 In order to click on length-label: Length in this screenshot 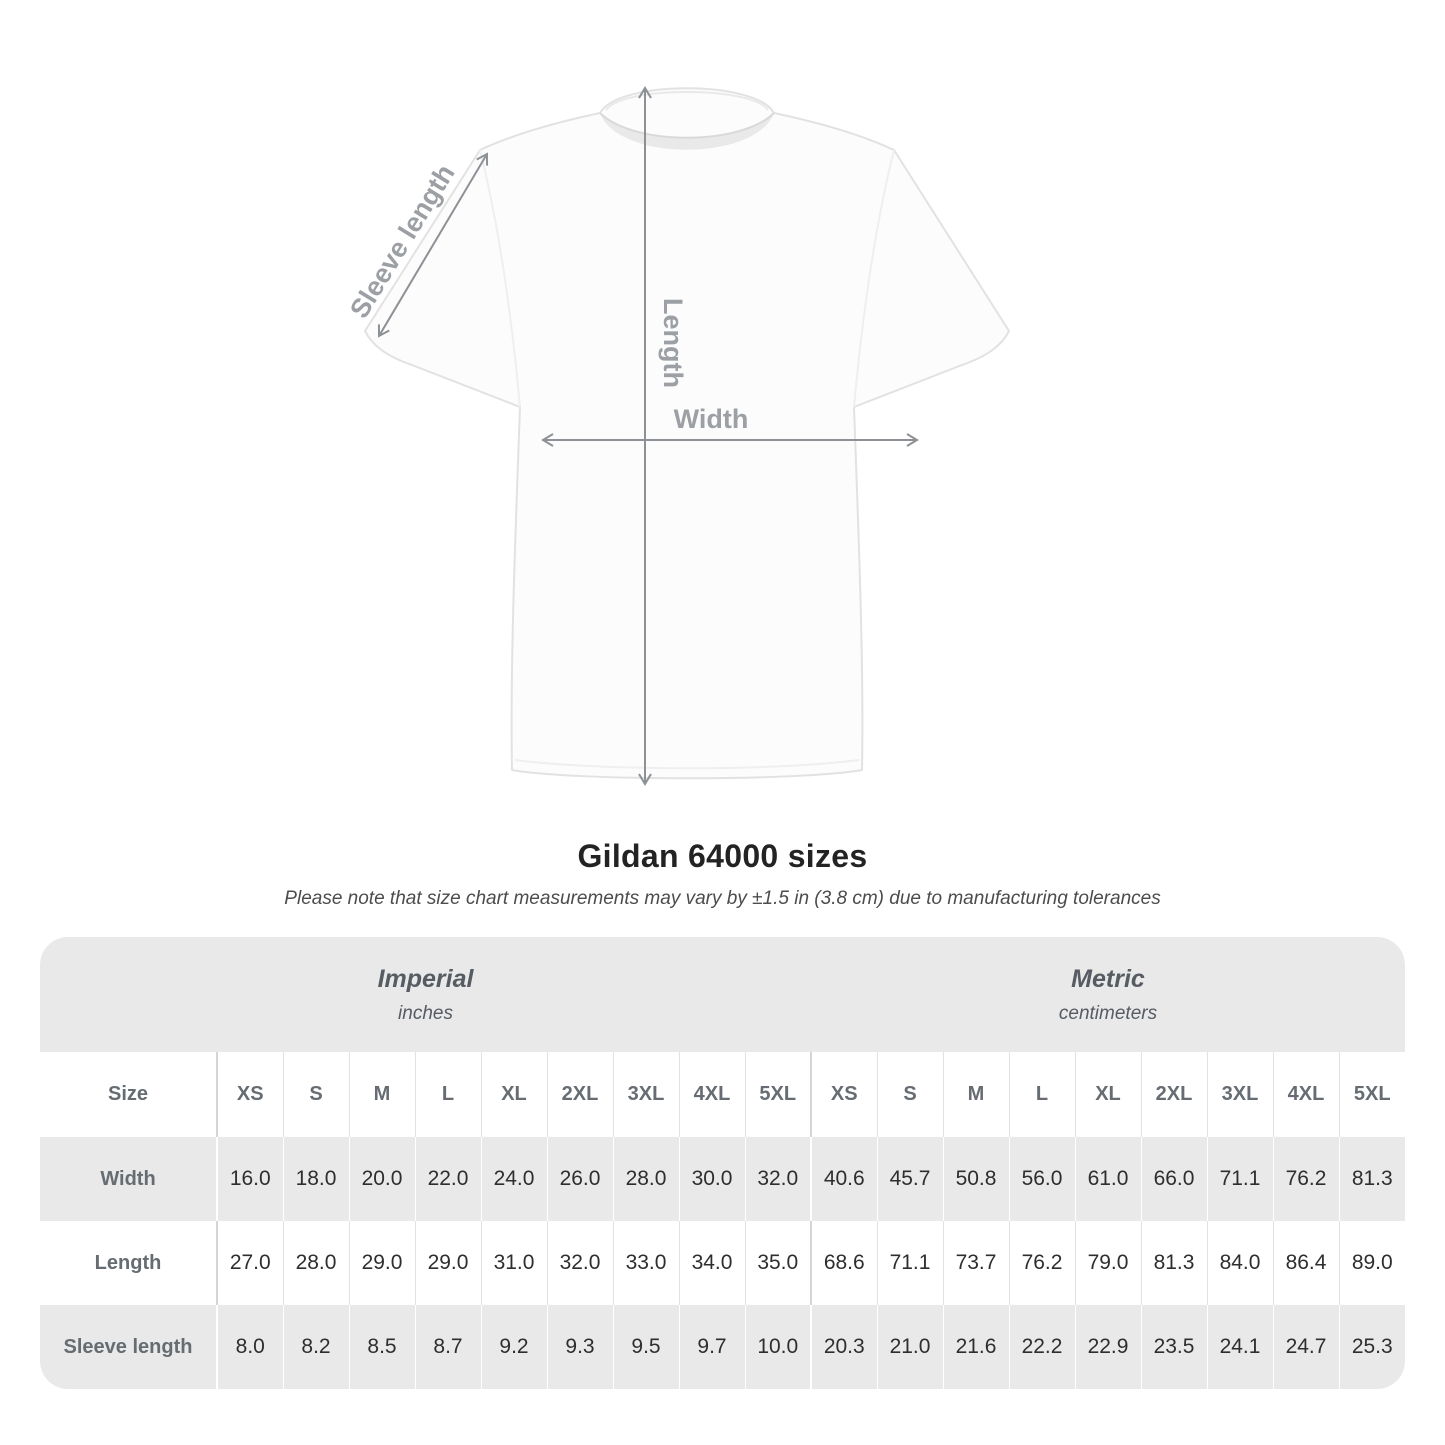, I will do `click(673, 343)`.